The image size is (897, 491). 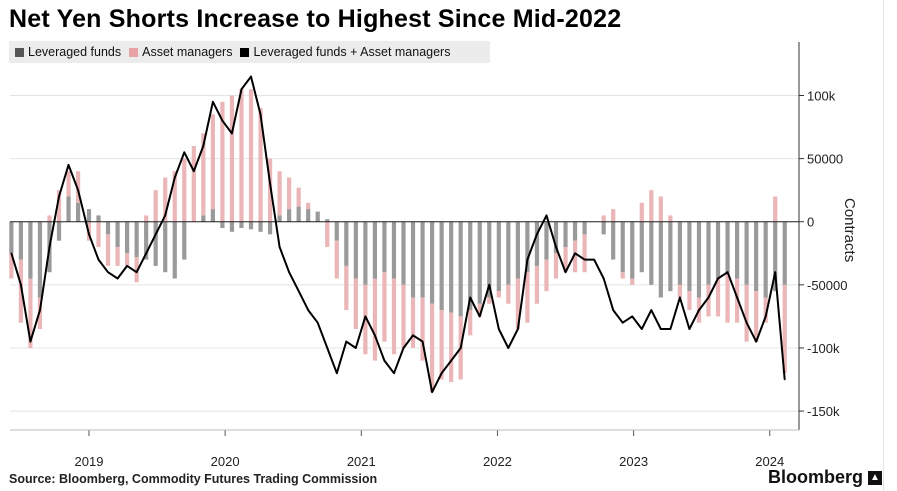 I want to click on y-axis-title: Contracts, so click(x=849, y=230).